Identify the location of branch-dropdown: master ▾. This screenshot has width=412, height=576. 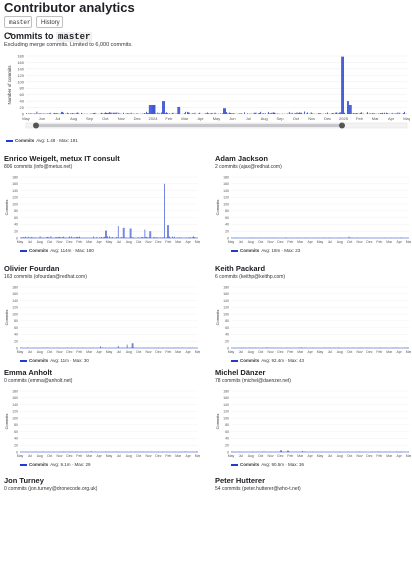
(18, 22).